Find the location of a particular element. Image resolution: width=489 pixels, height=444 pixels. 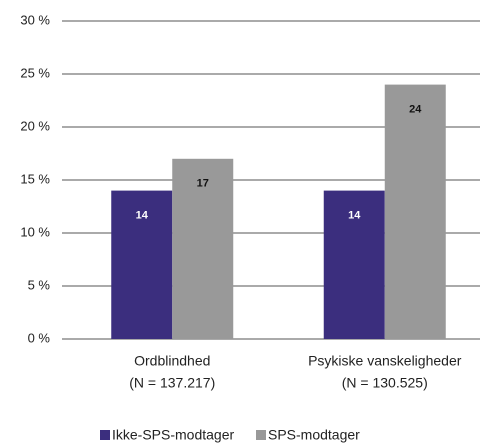

x-tick-label: Ordblindhed is located at coordinates (172, 361).